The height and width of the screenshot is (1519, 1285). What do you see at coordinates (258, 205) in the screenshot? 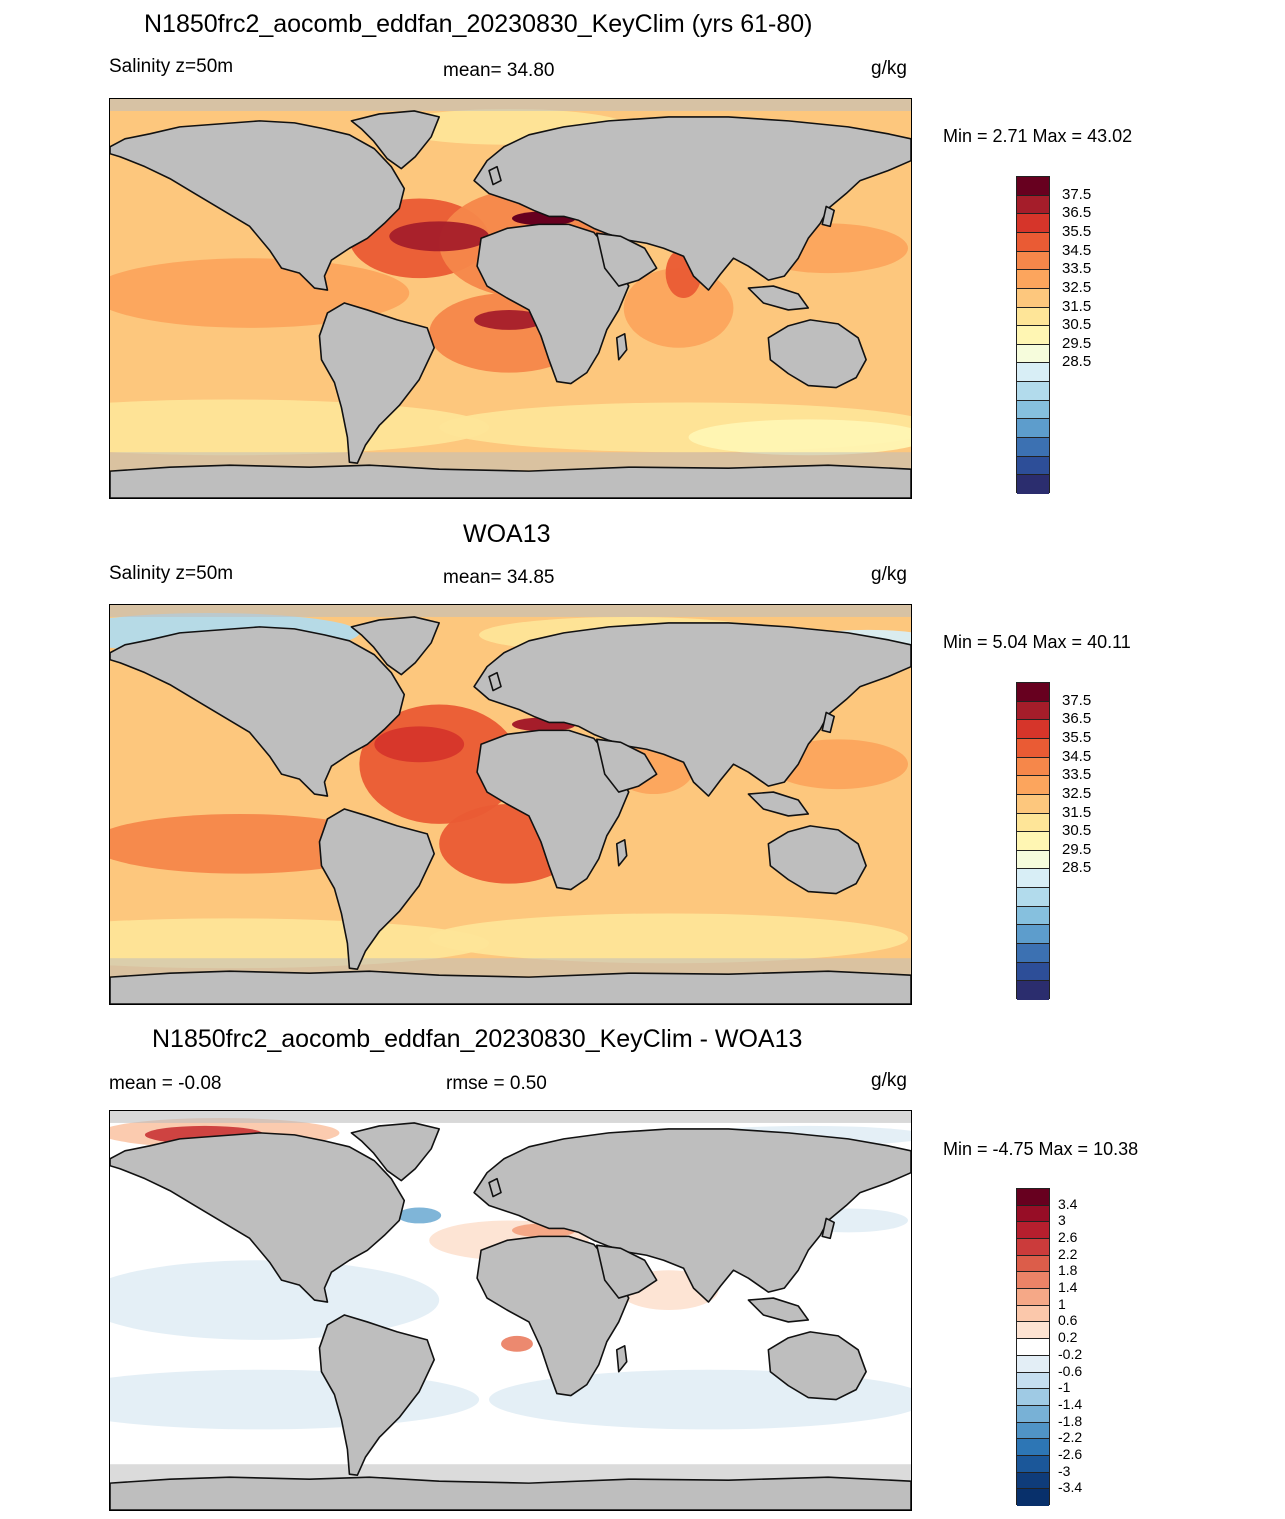
I see `land-northAmerica` at bounding box center [258, 205].